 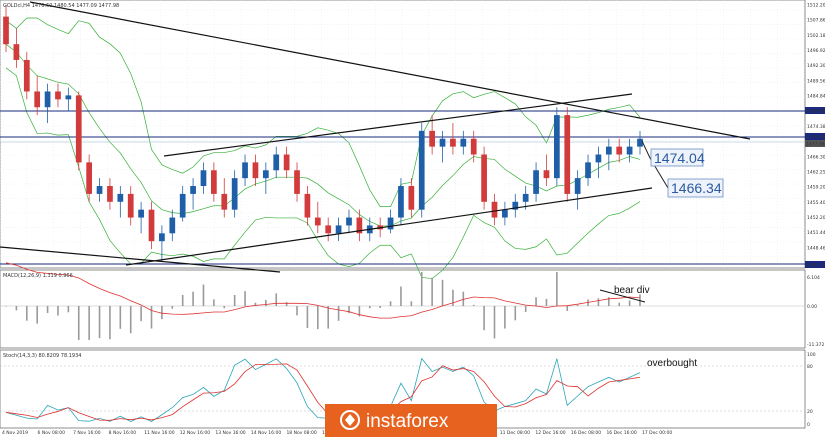 What do you see at coordinates (672, 363) in the screenshot?
I see `stoch-annotation: overbought` at bounding box center [672, 363].